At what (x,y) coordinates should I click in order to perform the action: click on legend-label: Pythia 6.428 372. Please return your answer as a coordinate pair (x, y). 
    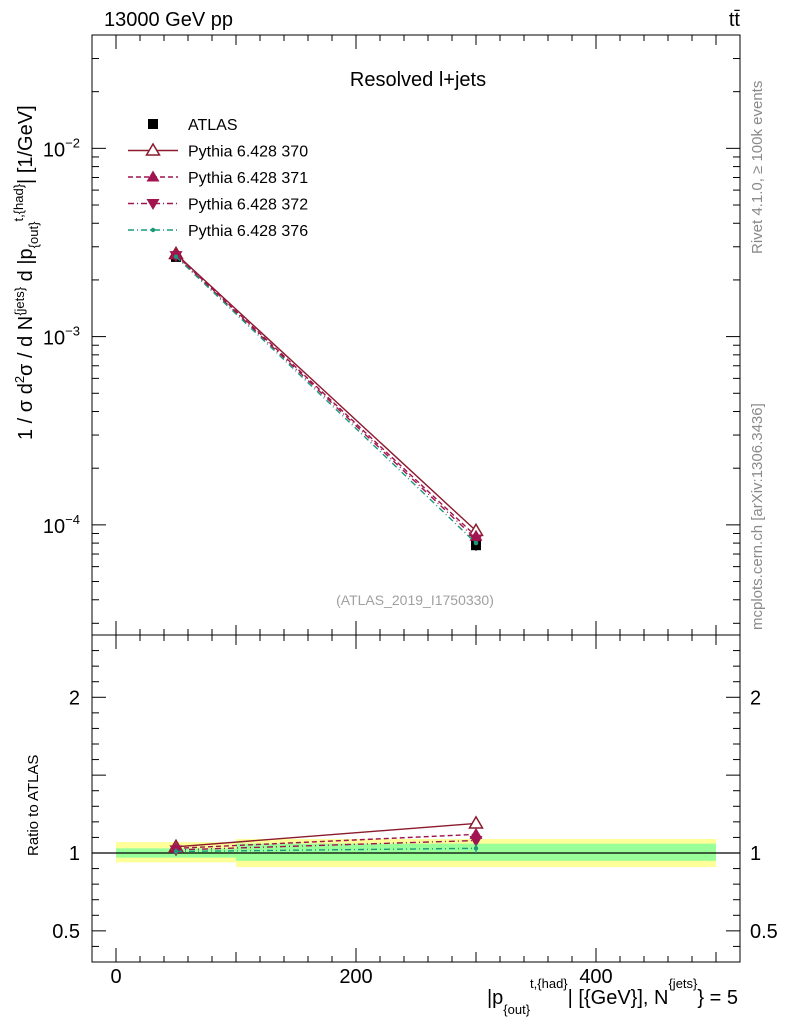
    Looking at the image, I should click on (248, 205).